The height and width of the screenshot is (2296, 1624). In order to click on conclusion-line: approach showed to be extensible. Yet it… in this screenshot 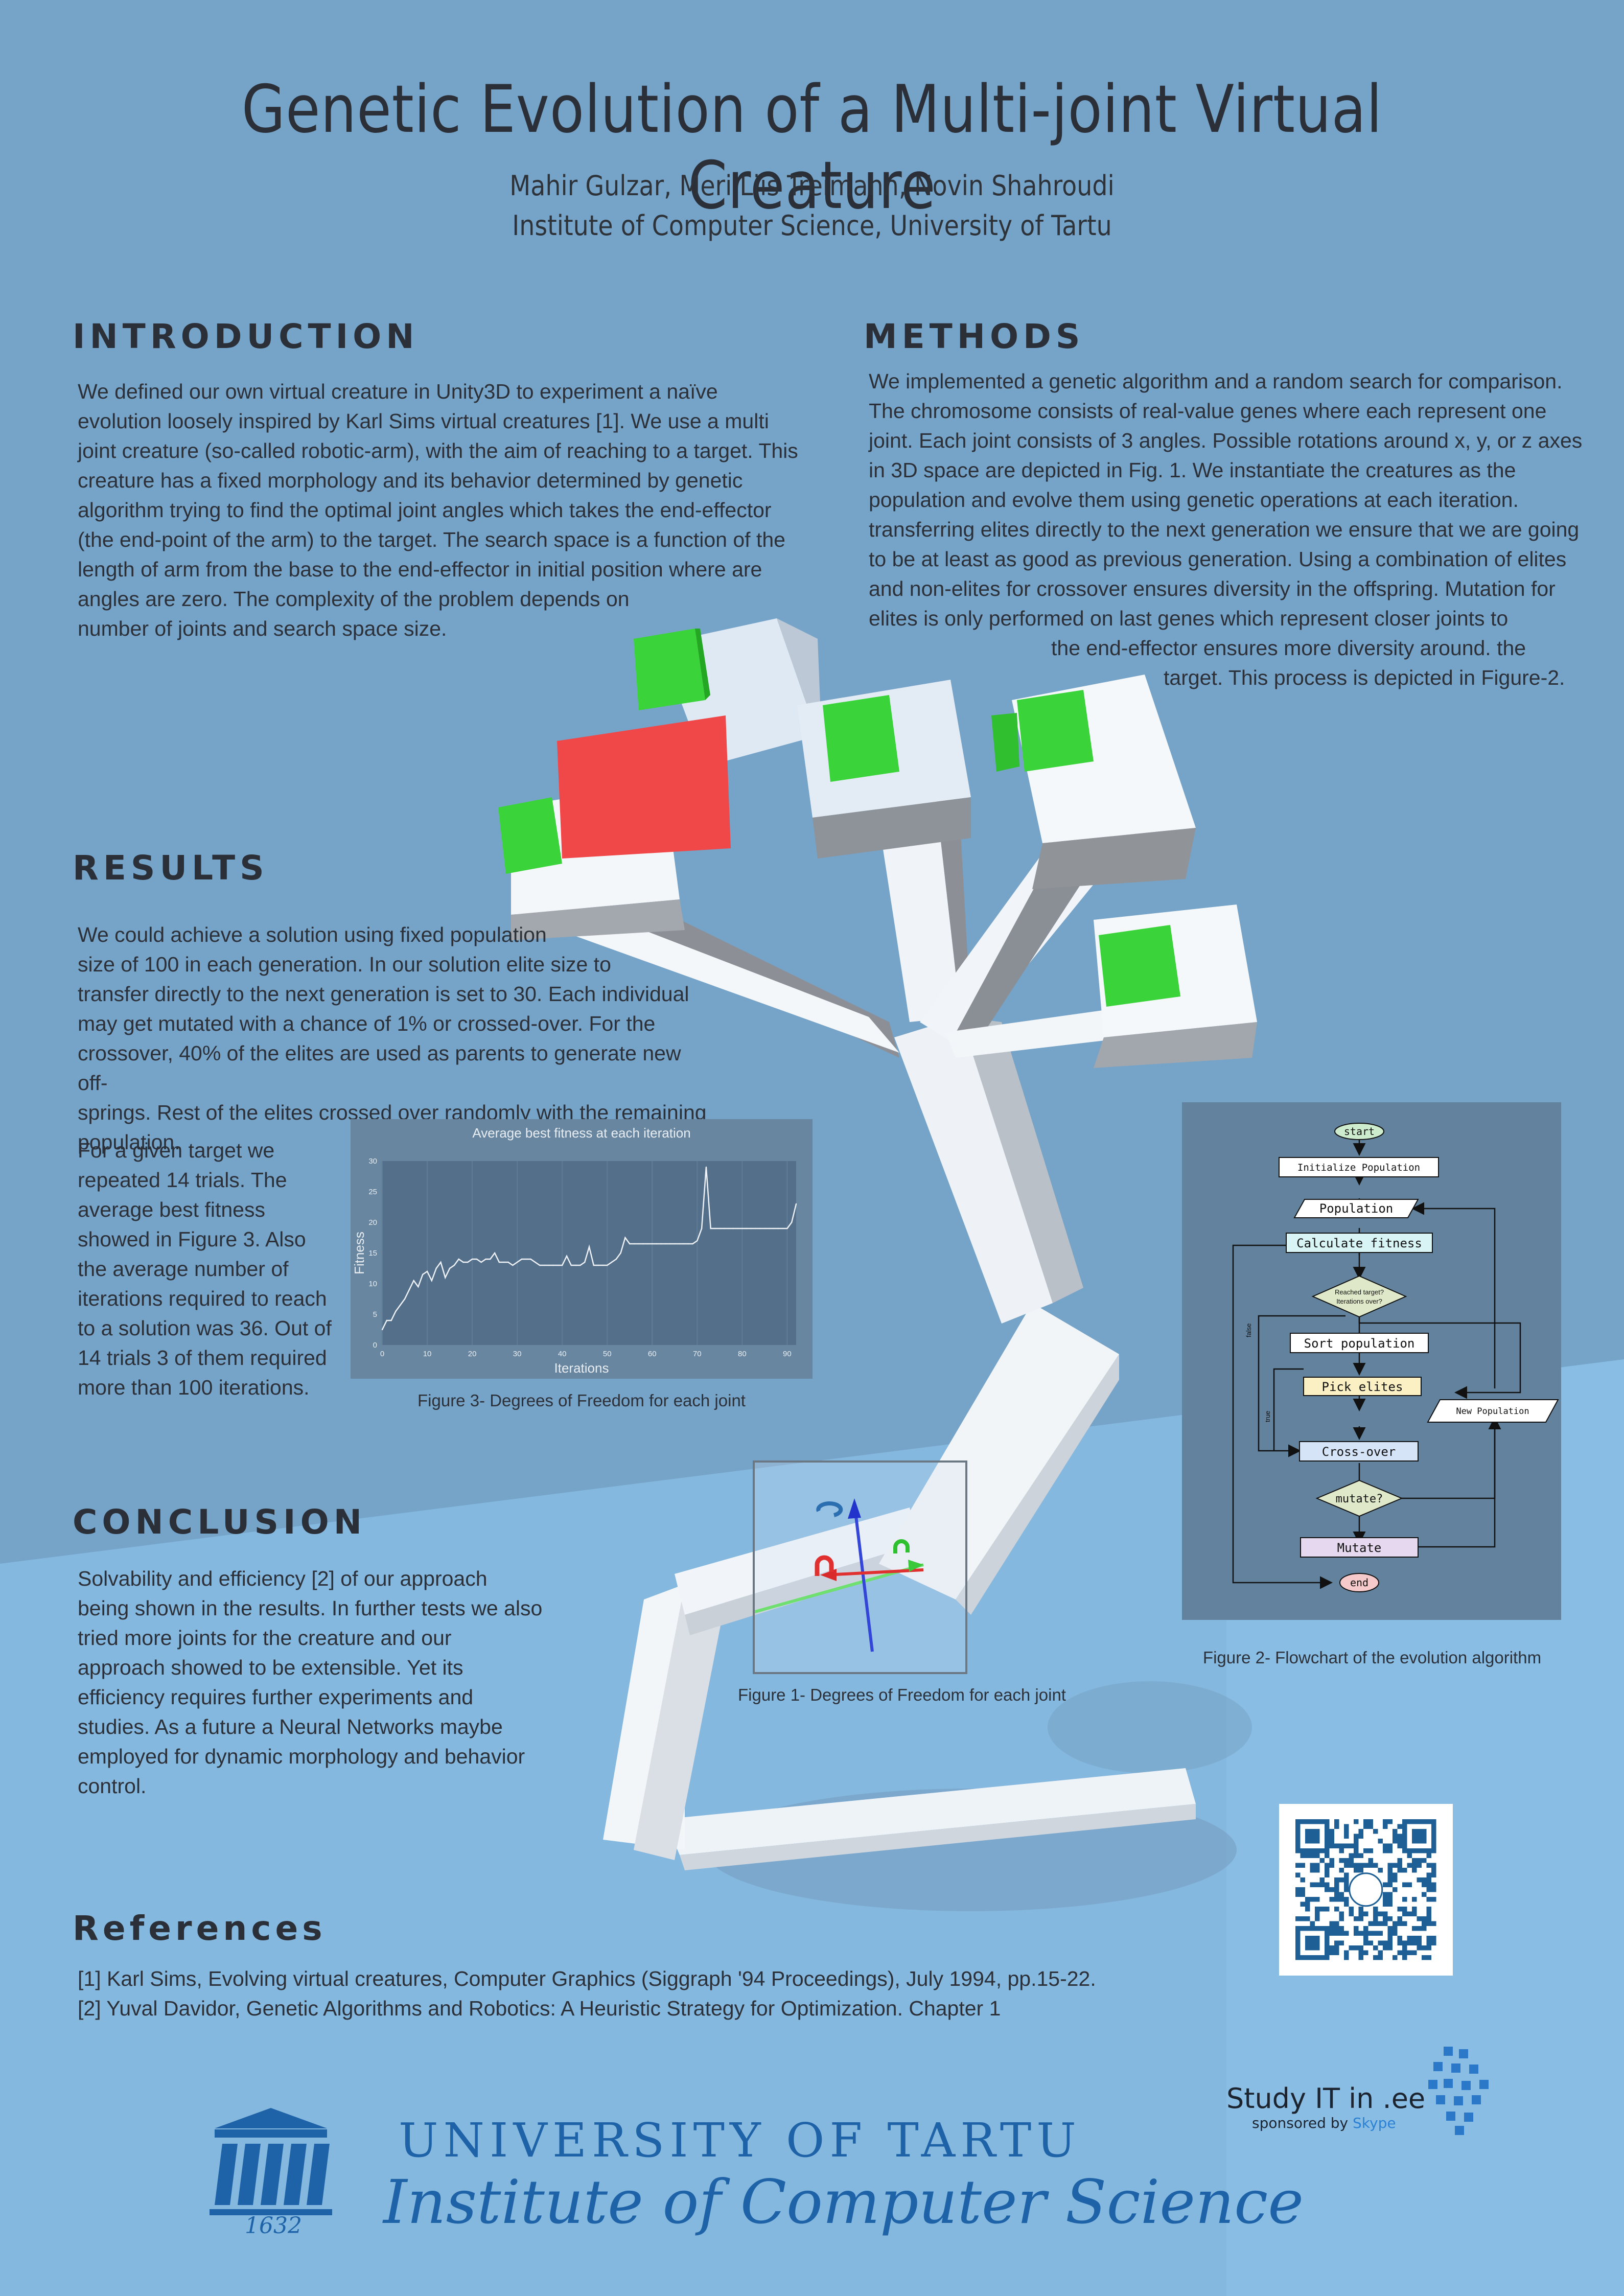, I will do `click(270, 1667)`.